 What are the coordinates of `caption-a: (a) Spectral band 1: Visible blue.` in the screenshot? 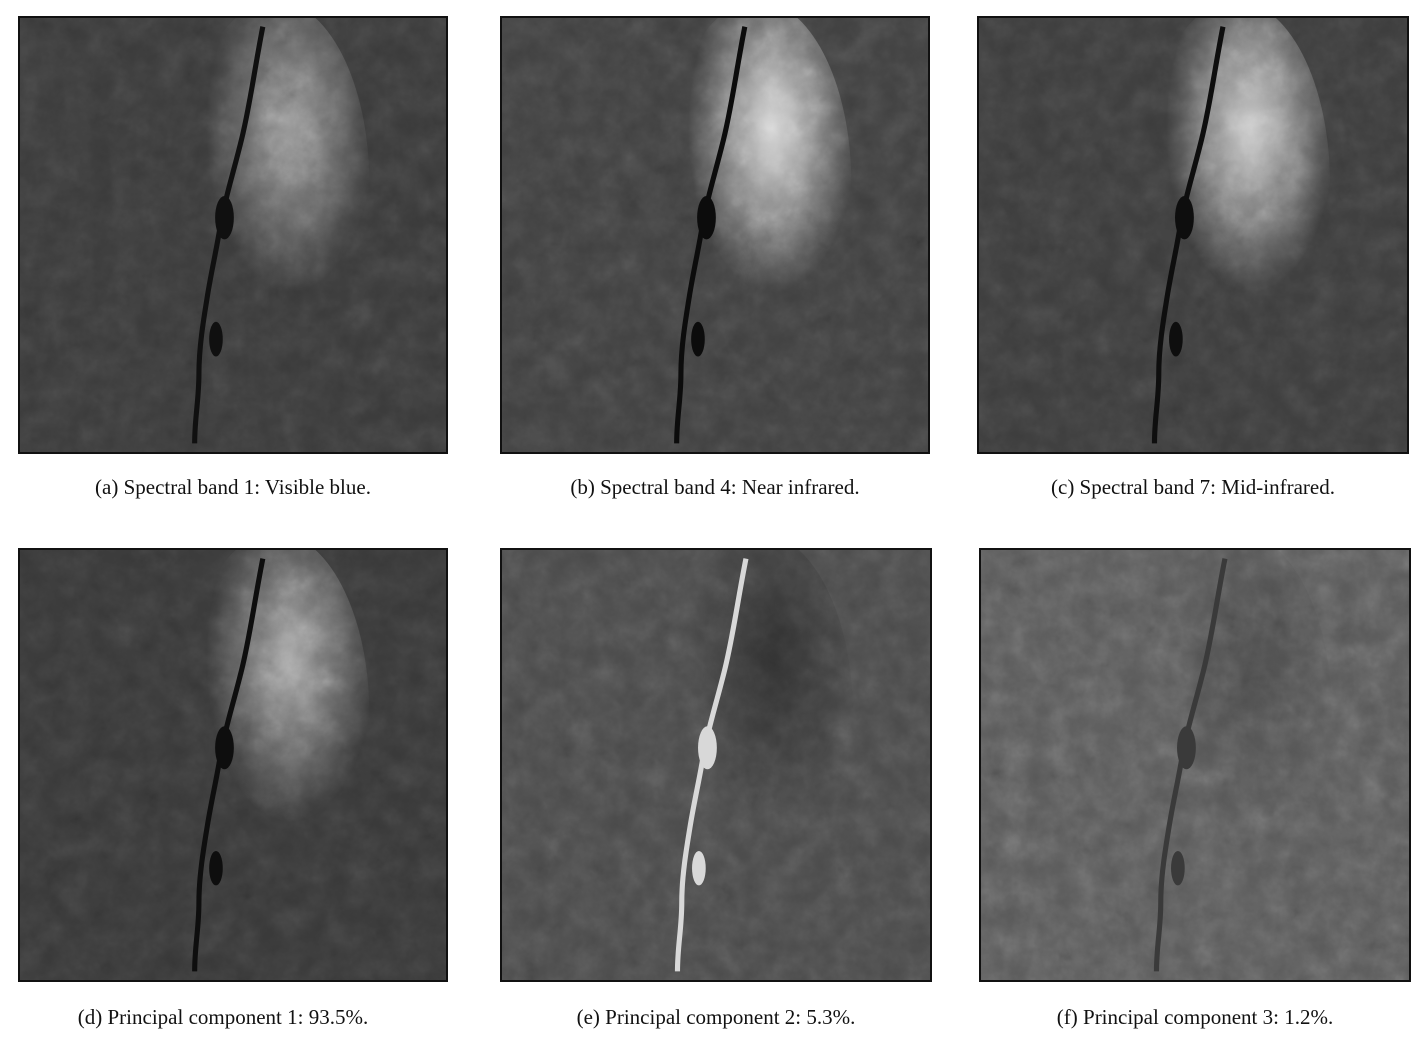 It's located at (233, 487).